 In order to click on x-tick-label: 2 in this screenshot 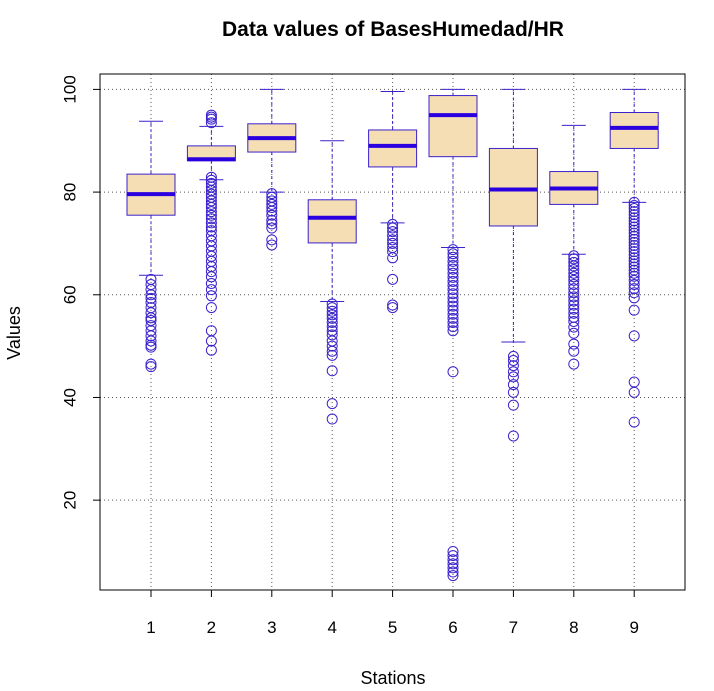, I will do `click(211, 627)`.